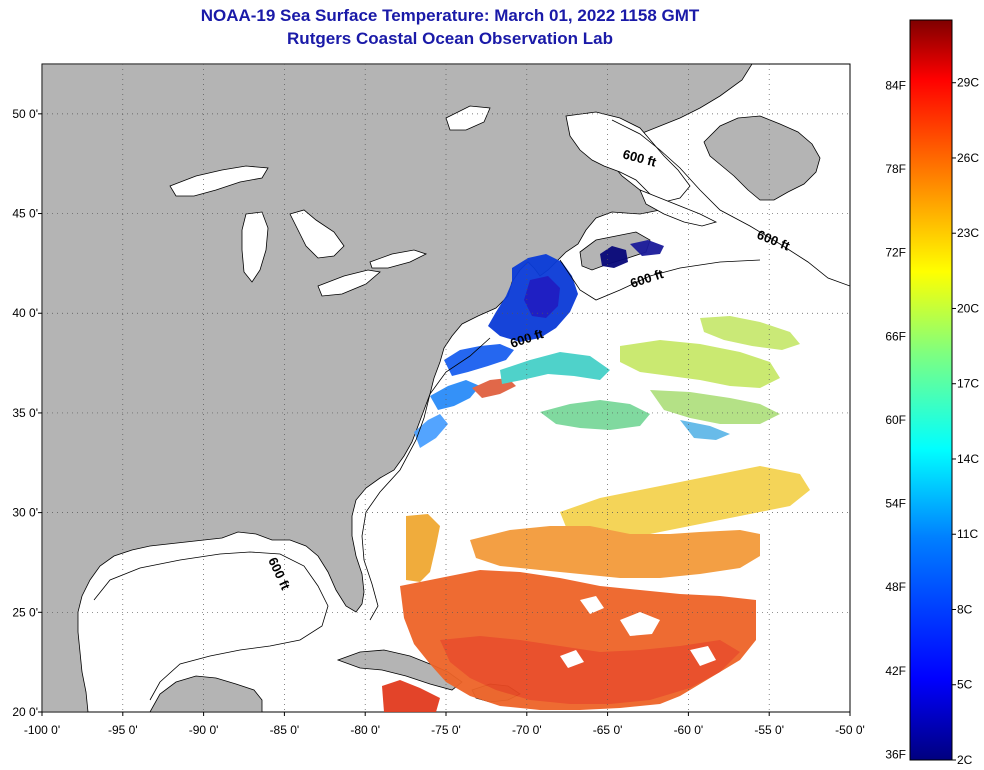 The image size is (984, 770). I want to click on lat-tick-label: 35 0', so click(25, 413).